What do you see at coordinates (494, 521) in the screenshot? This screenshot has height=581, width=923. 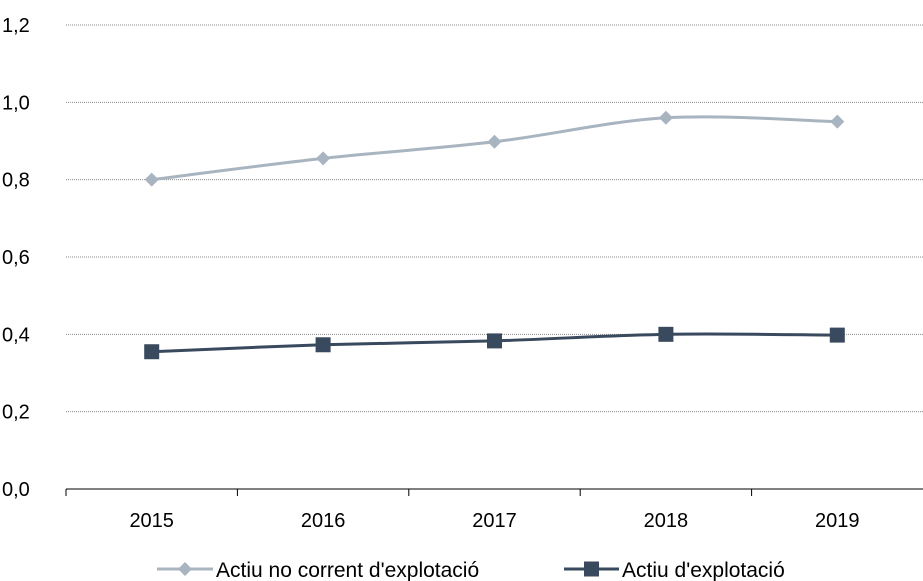 I see `x-tick-label: 2017` at bounding box center [494, 521].